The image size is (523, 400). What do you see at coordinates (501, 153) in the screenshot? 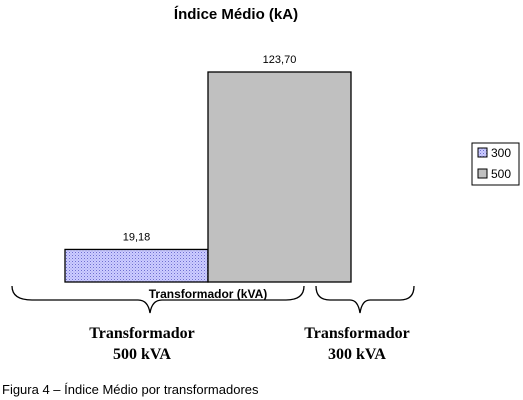
I see `legend-label-300: 300` at bounding box center [501, 153].